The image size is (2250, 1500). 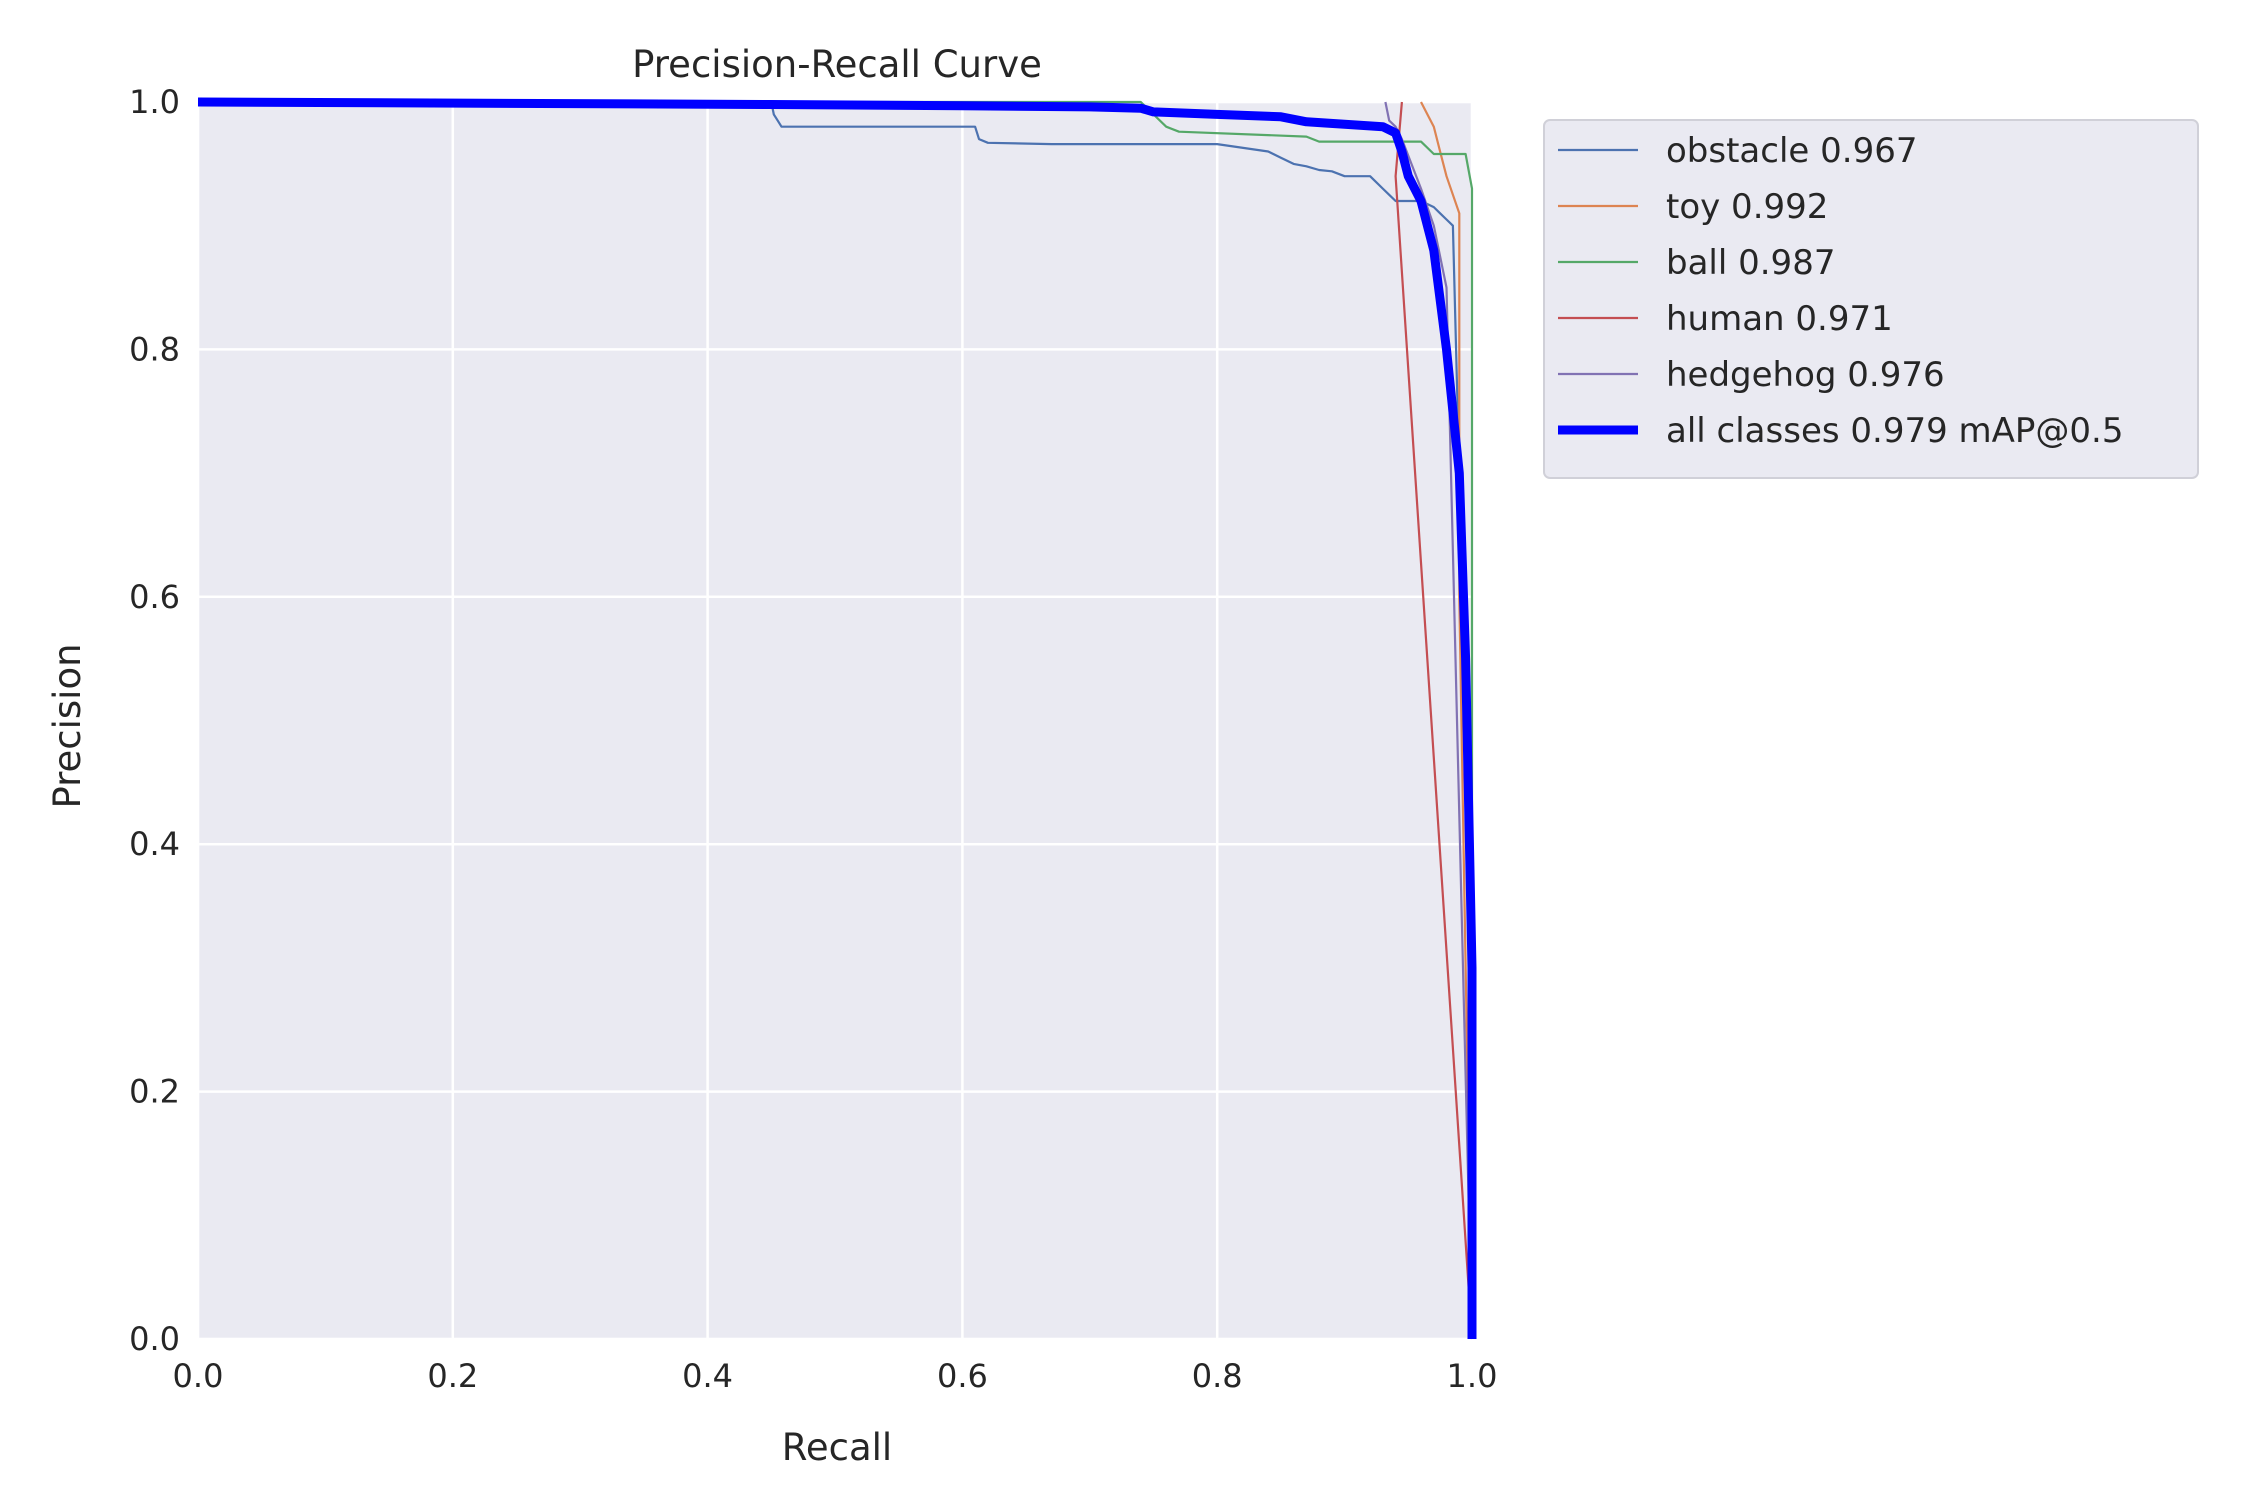 I want to click on y-tick-label: 0.0, so click(x=154, y=1339).